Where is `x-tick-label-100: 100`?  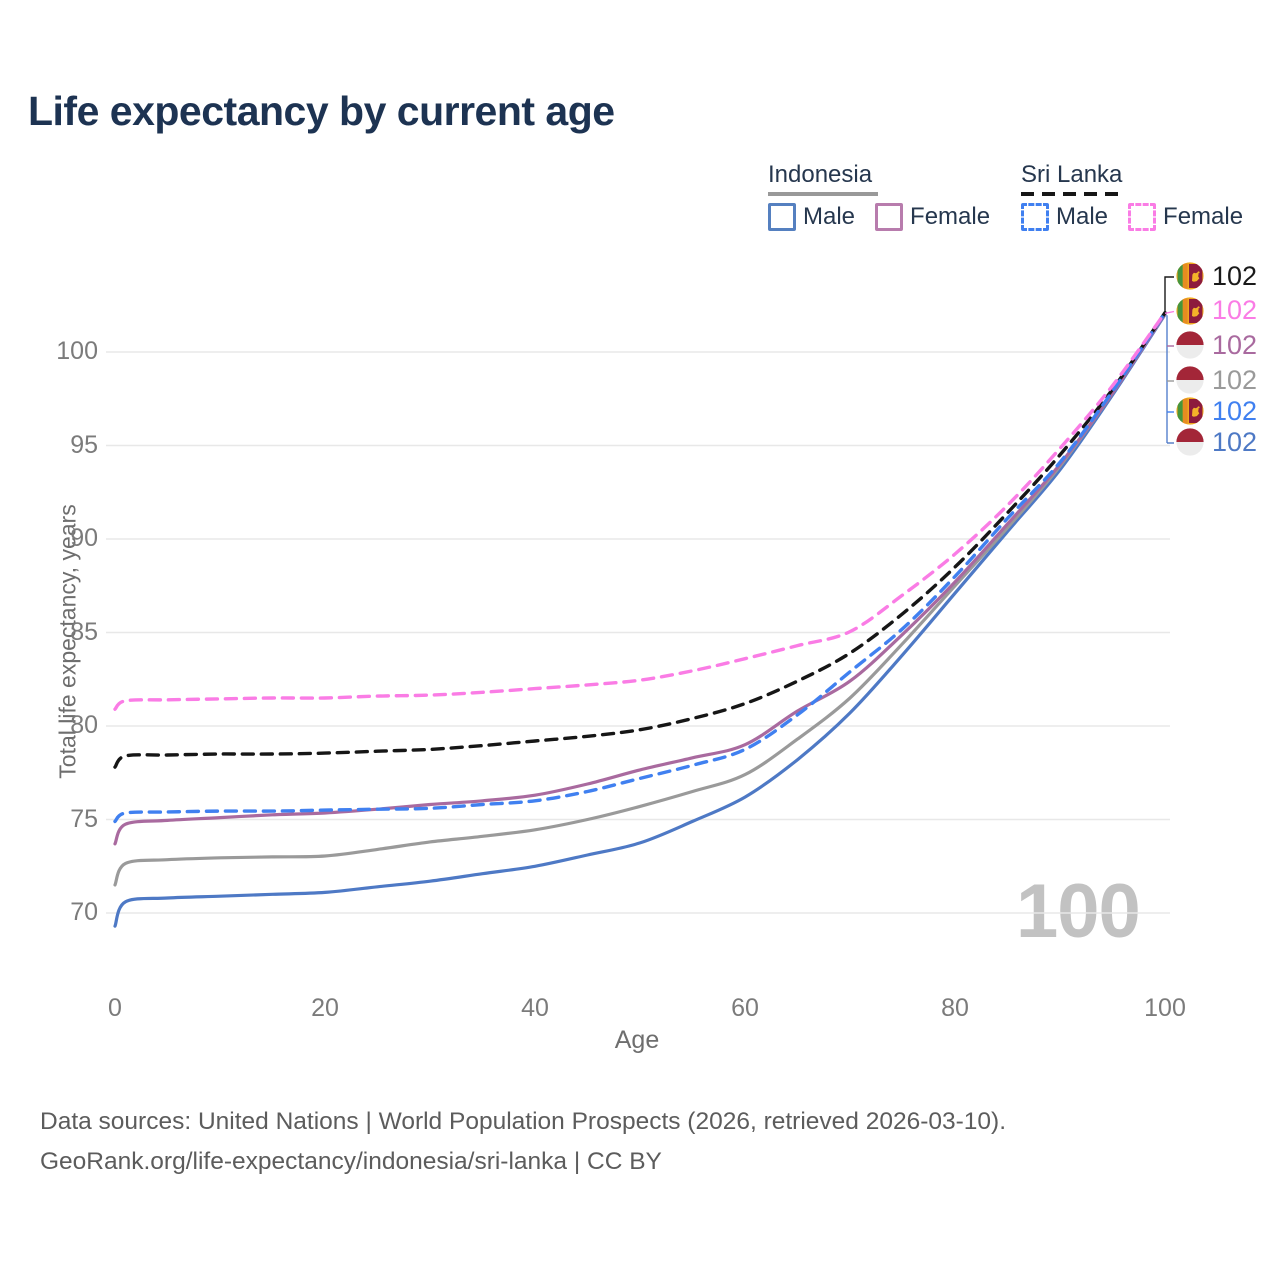
x-tick-label-100: 100 is located at coordinates (1165, 1008).